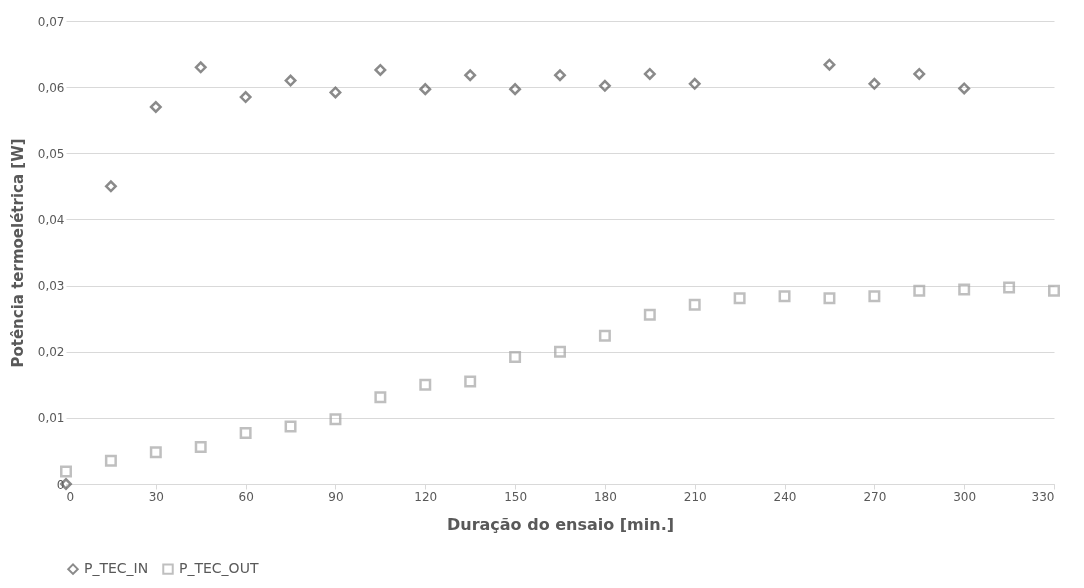 This screenshot has height=588, width=1084. Describe the element at coordinates (426, 496) in the screenshot. I see `x-tick-label: 120` at that location.